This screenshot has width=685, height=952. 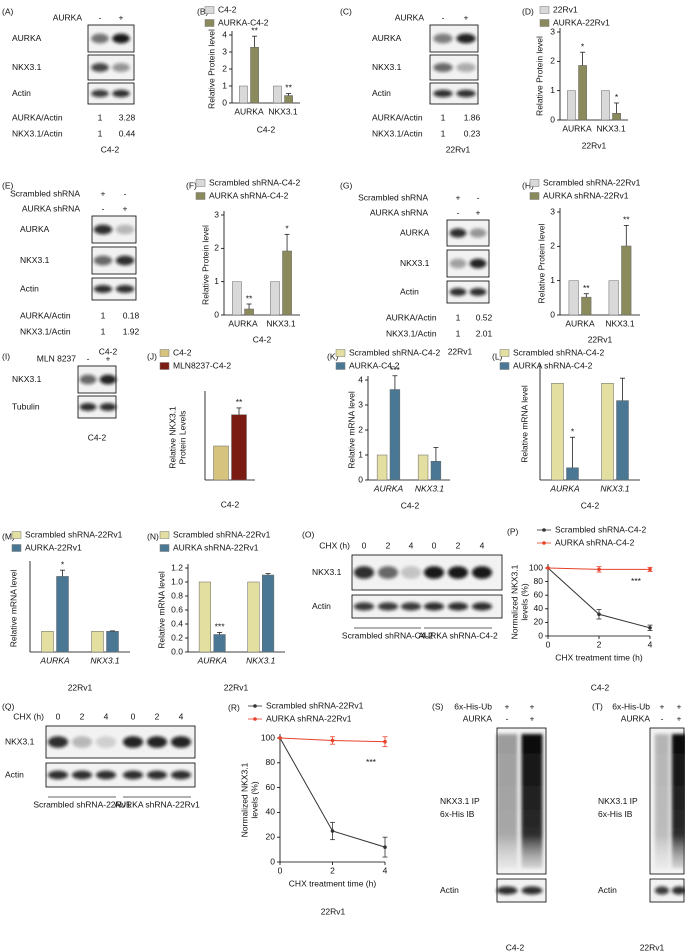 I want to click on y-tick-label: 20, so click(x=271, y=836).